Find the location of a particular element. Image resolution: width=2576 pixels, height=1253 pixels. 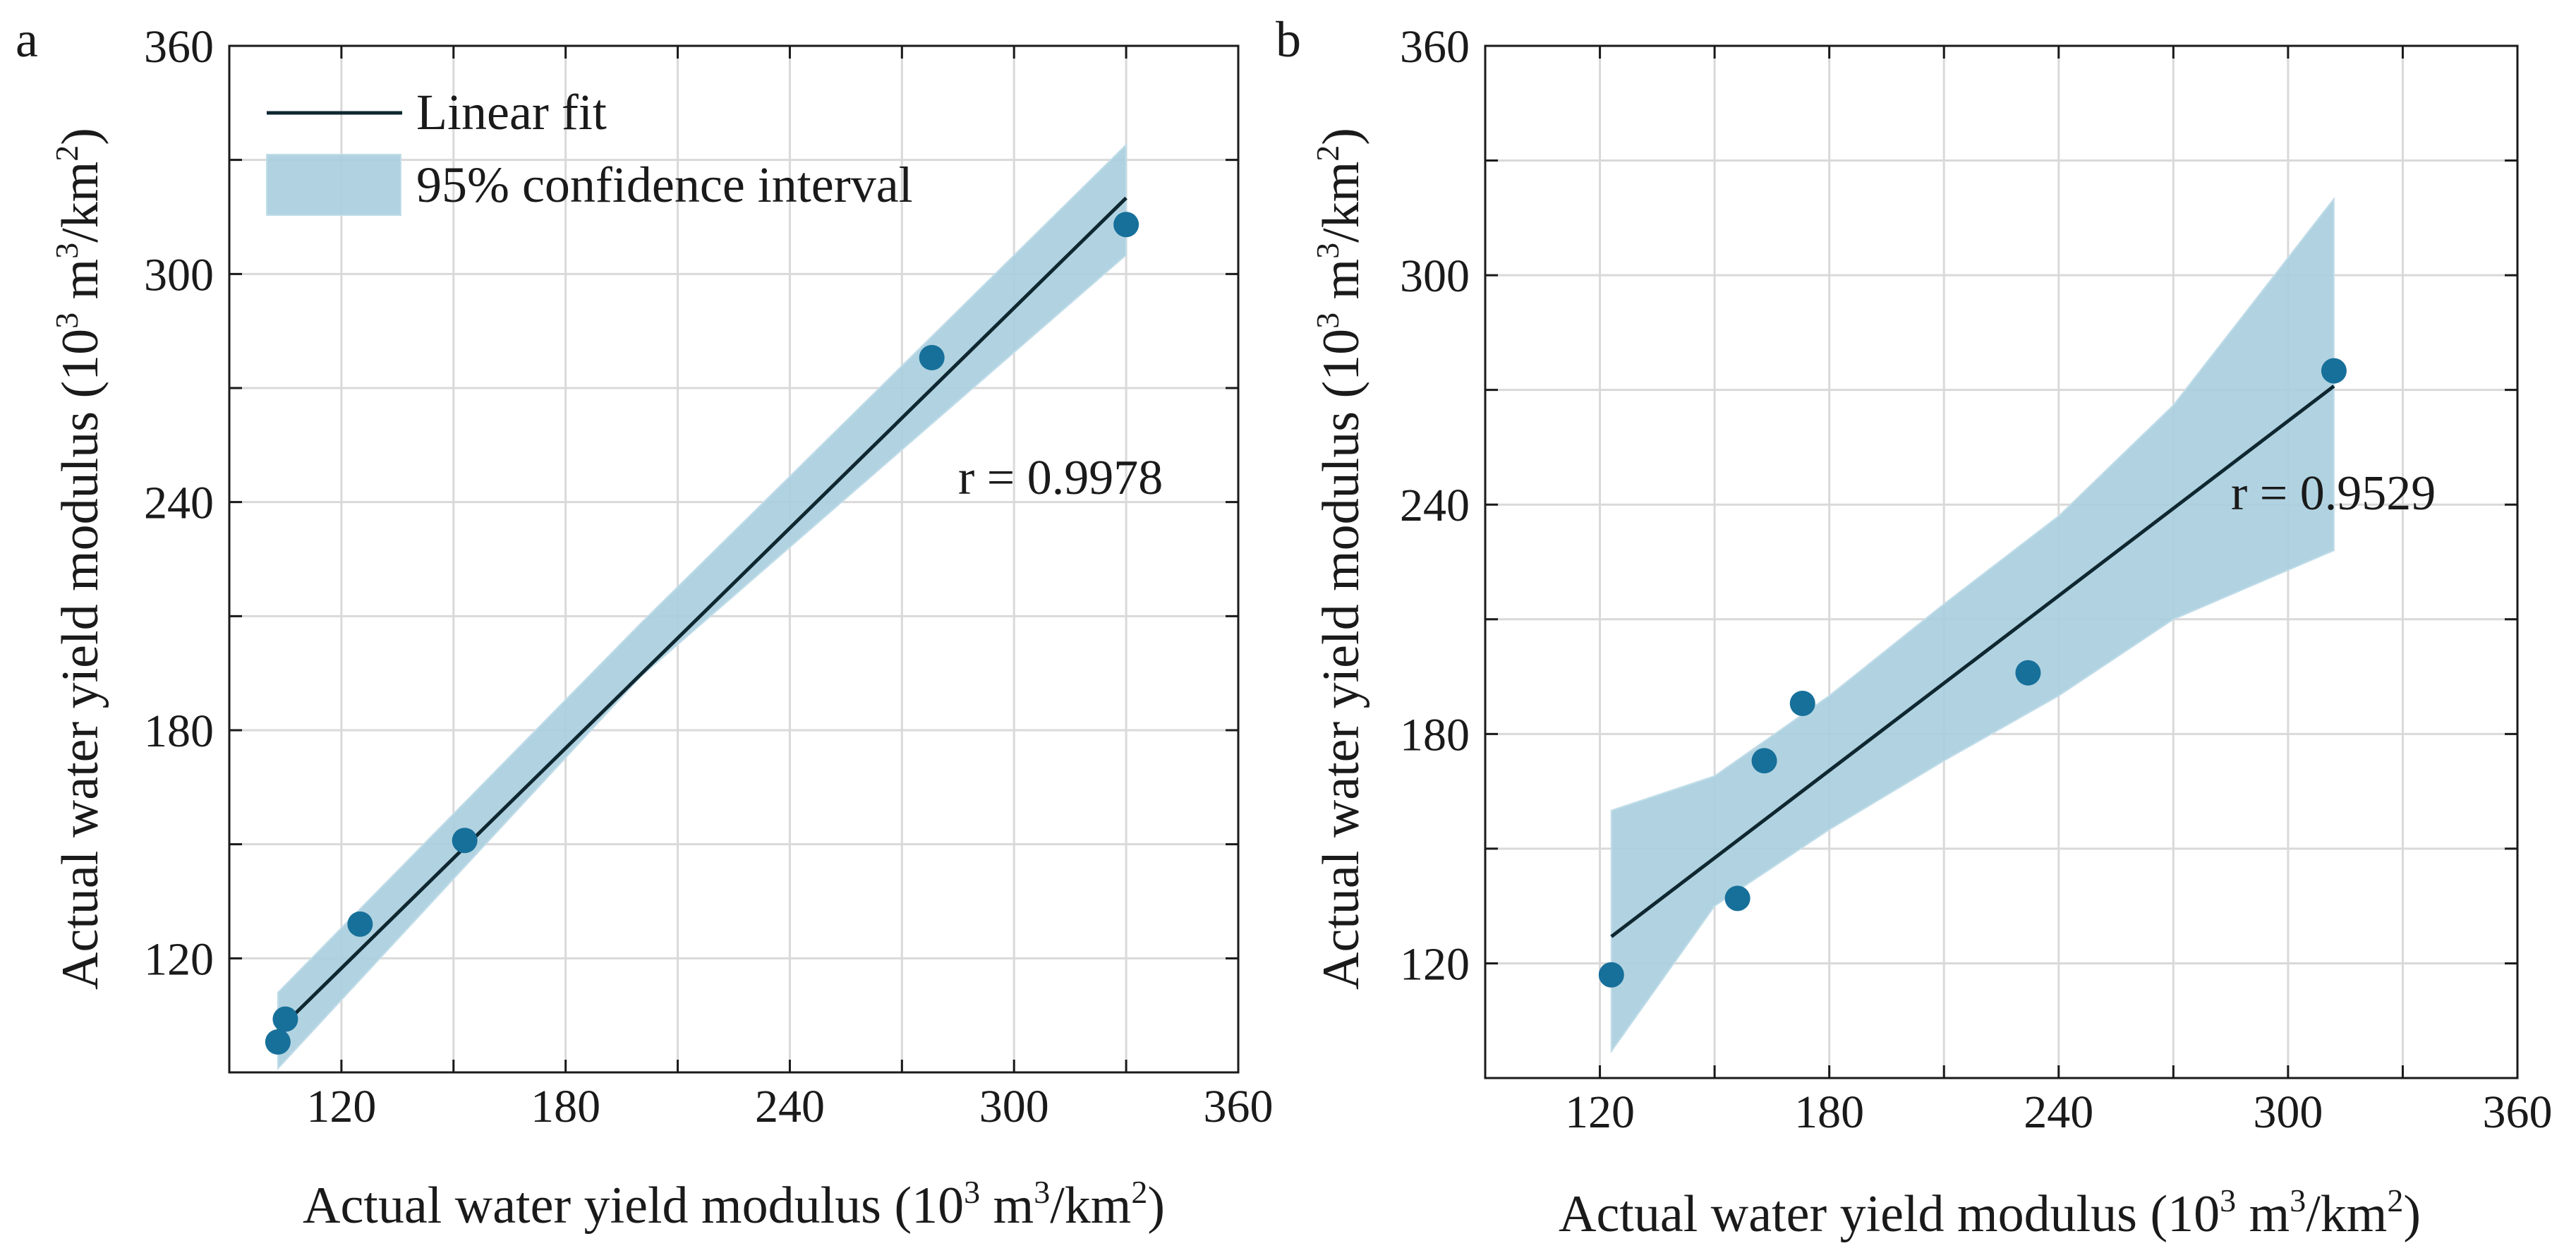

panel-b-y-tick-label-240: 240 is located at coordinates (1435, 505).